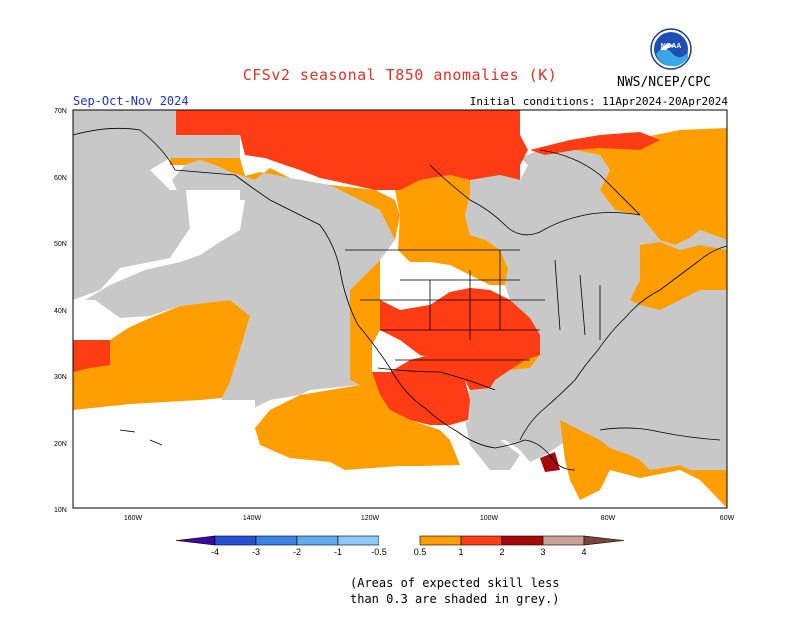 This screenshot has height=618, width=800. I want to click on noaa-logo-icon: NOAA, so click(671, 49).